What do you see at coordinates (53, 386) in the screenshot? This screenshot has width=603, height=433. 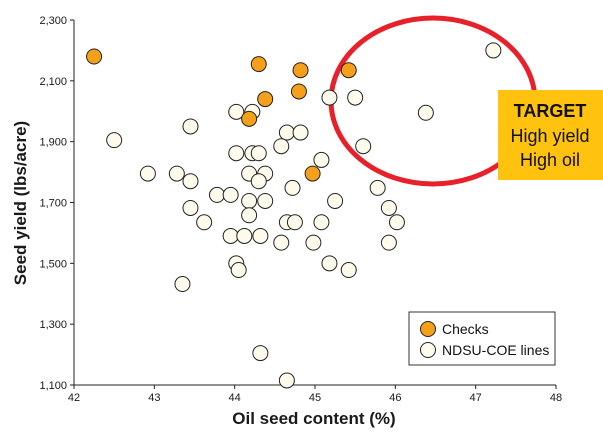 I see `y-tick-label: 1,100` at bounding box center [53, 386].